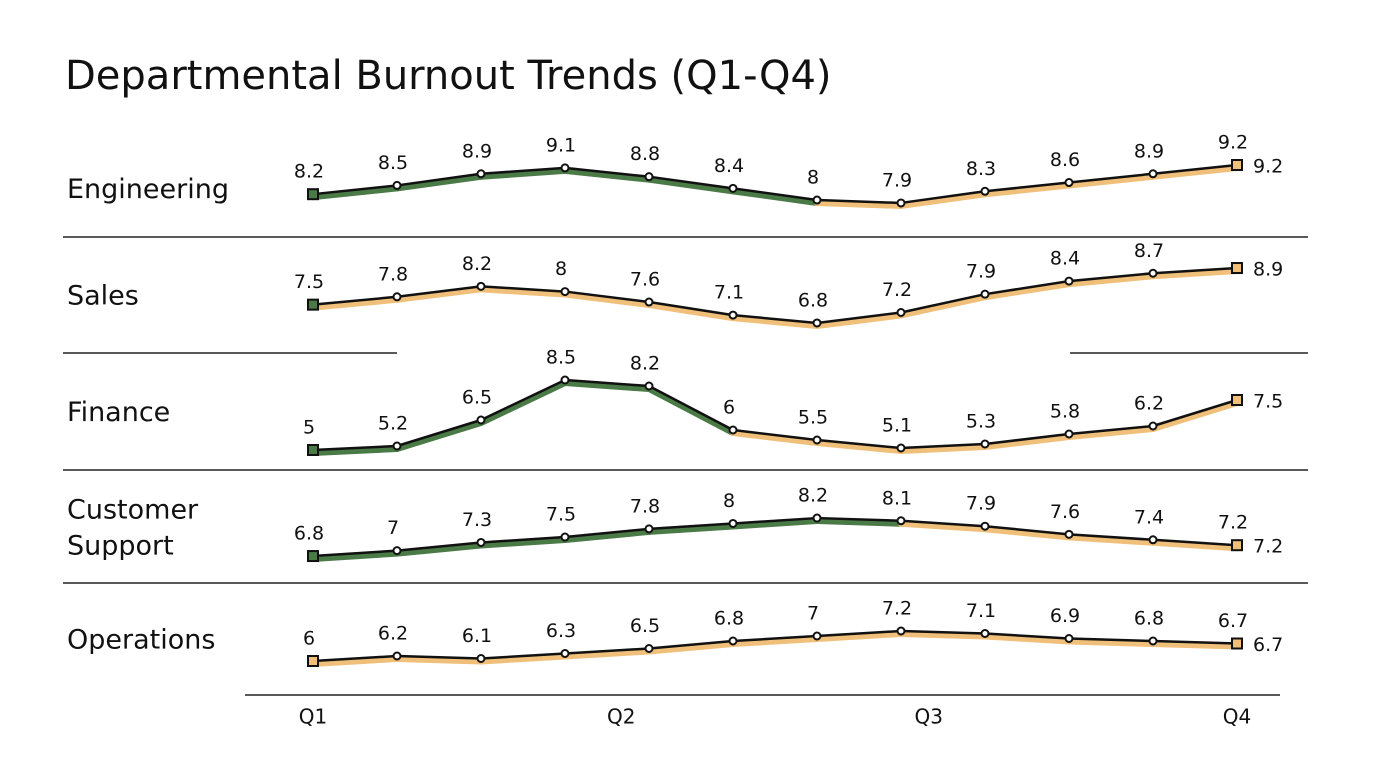 Image resolution: width=1376 pixels, height=772 pixels. I want to click on x-tick-label: Q2, so click(621, 717).